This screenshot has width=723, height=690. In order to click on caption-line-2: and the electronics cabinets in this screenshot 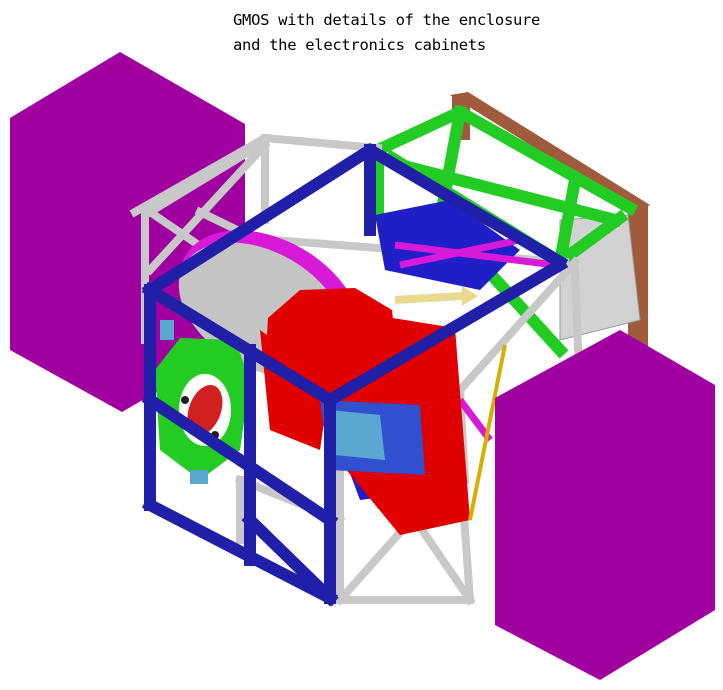, I will do `click(359, 45)`.